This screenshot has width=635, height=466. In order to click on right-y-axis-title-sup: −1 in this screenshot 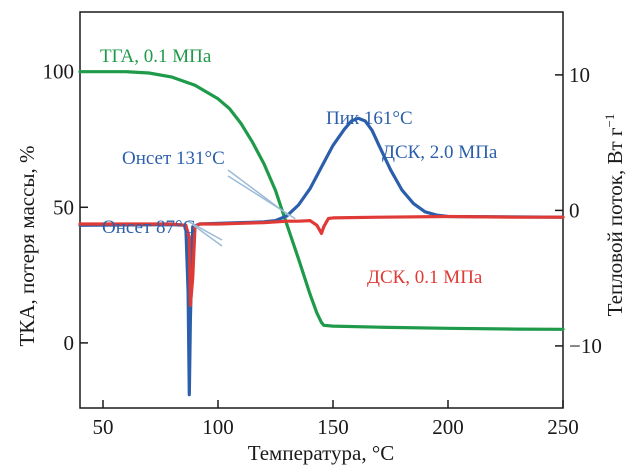, I will do `click(609, 121)`.